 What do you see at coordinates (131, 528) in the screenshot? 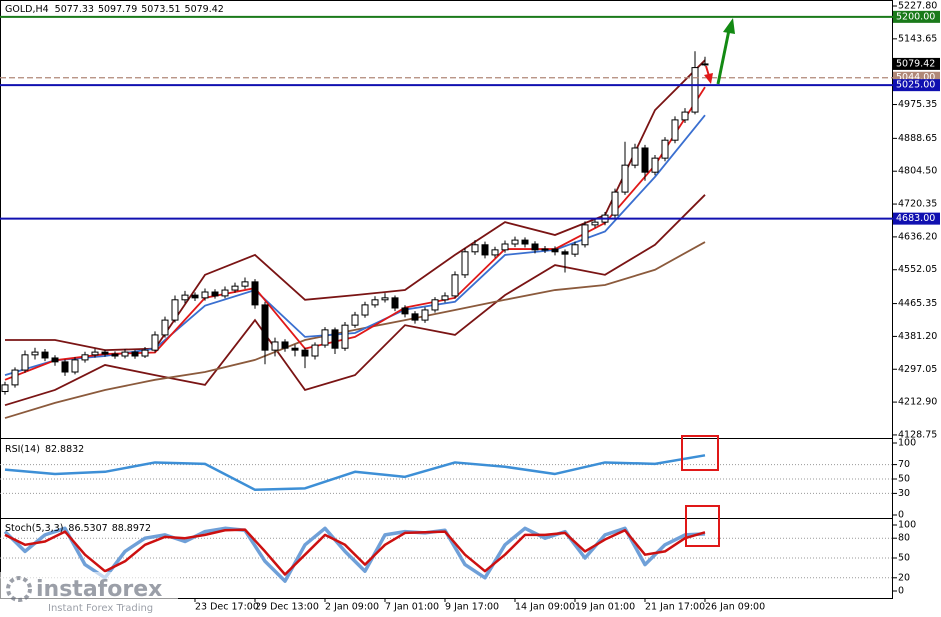
I see `stoch-signal-value: 88.8972` at bounding box center [131, 528].